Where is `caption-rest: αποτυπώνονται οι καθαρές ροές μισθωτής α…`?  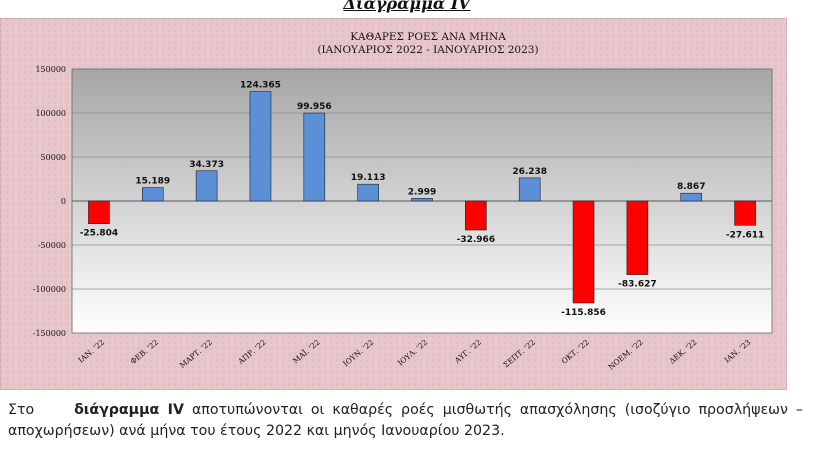
caption-rest: αποτυπώνονται οι καθαρές ροές μισθωτής α… is located at coordinates (406, 420).